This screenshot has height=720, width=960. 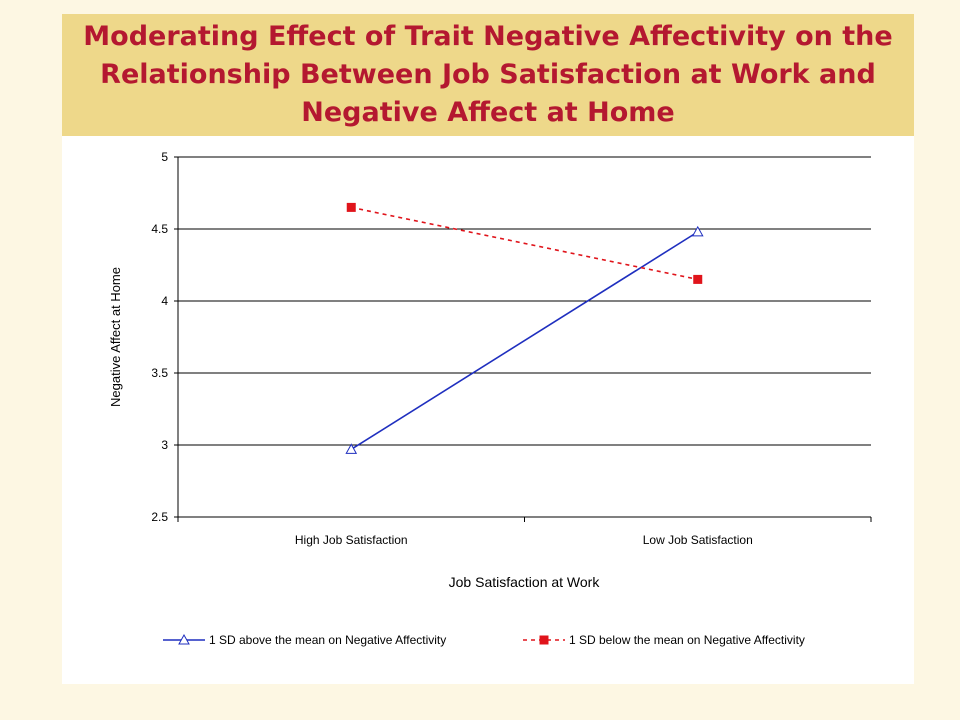 I want to click on y-tick-label-0: 2.5, so click(x=159, y=517).